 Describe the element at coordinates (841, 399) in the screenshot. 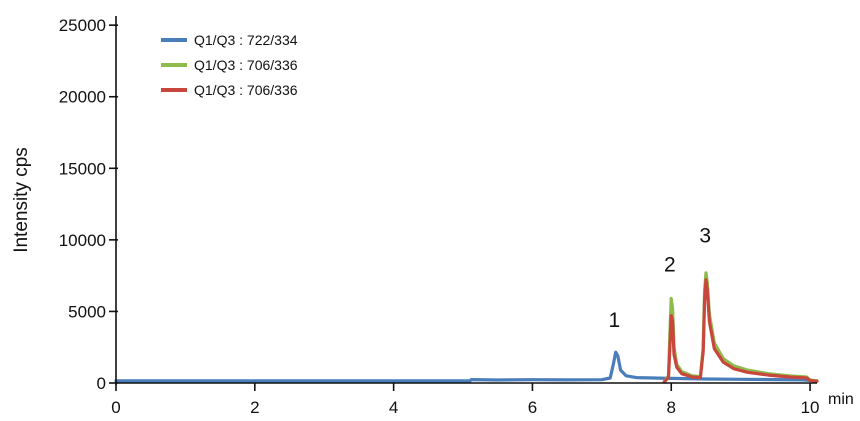

I see `x-axis-label: min` at that location.